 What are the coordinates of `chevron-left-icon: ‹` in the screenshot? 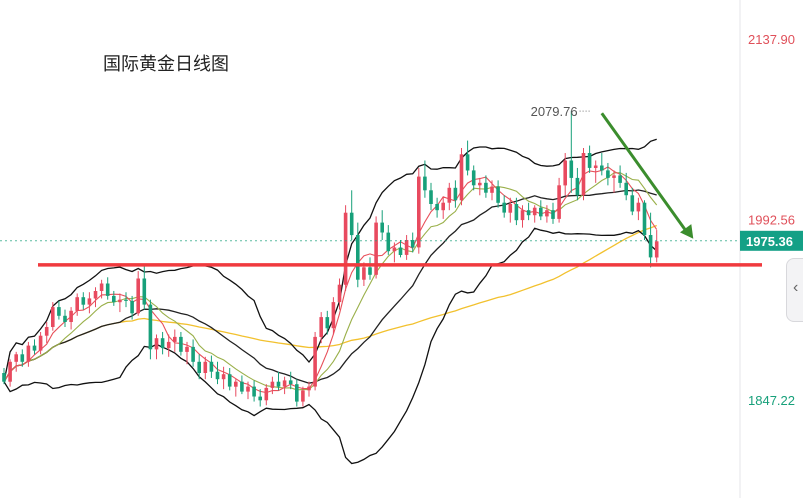 It's located at (796, 287).